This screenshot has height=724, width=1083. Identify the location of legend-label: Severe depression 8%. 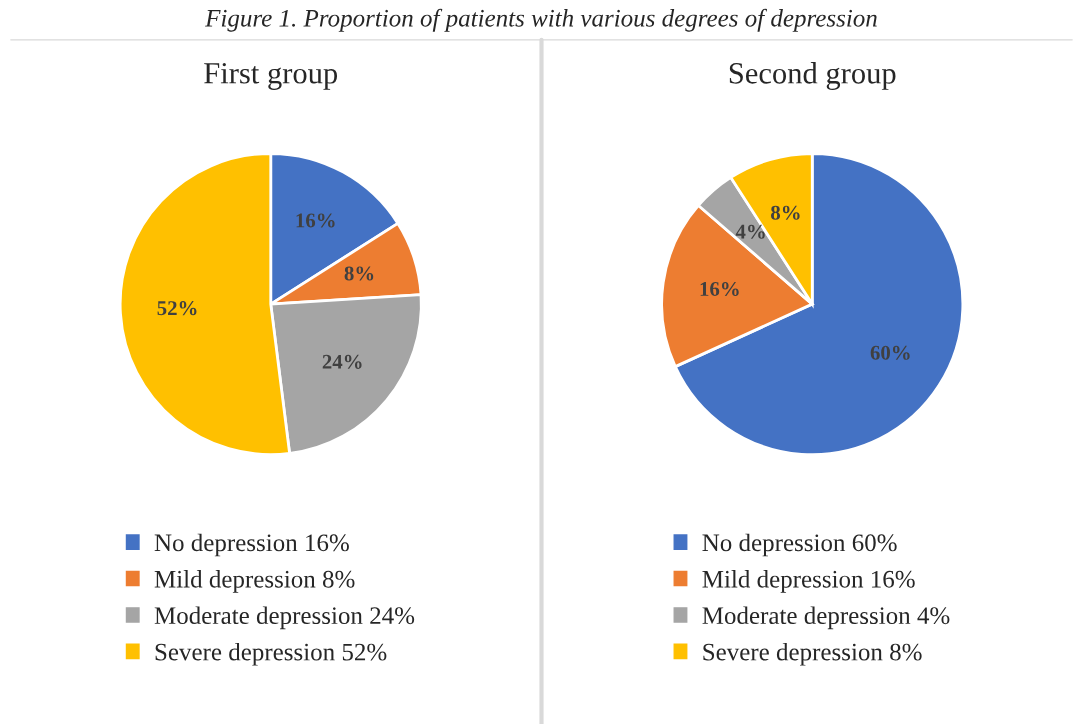
(812, 654).